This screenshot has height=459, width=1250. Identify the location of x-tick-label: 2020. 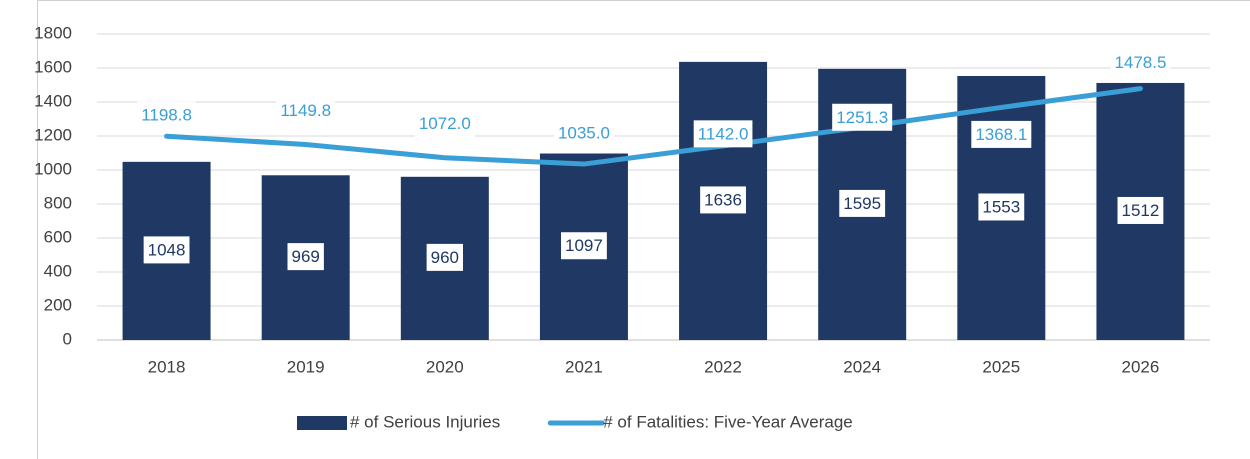
(445, 366).